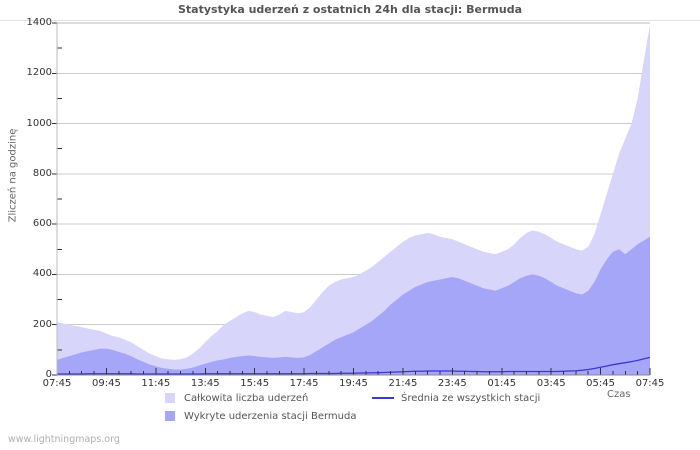 The height and width of the screenshot is (450, 700). Describe the element at coordinates (42, 274) in the screenshot. I see `y-tick-label: 400` at that location.